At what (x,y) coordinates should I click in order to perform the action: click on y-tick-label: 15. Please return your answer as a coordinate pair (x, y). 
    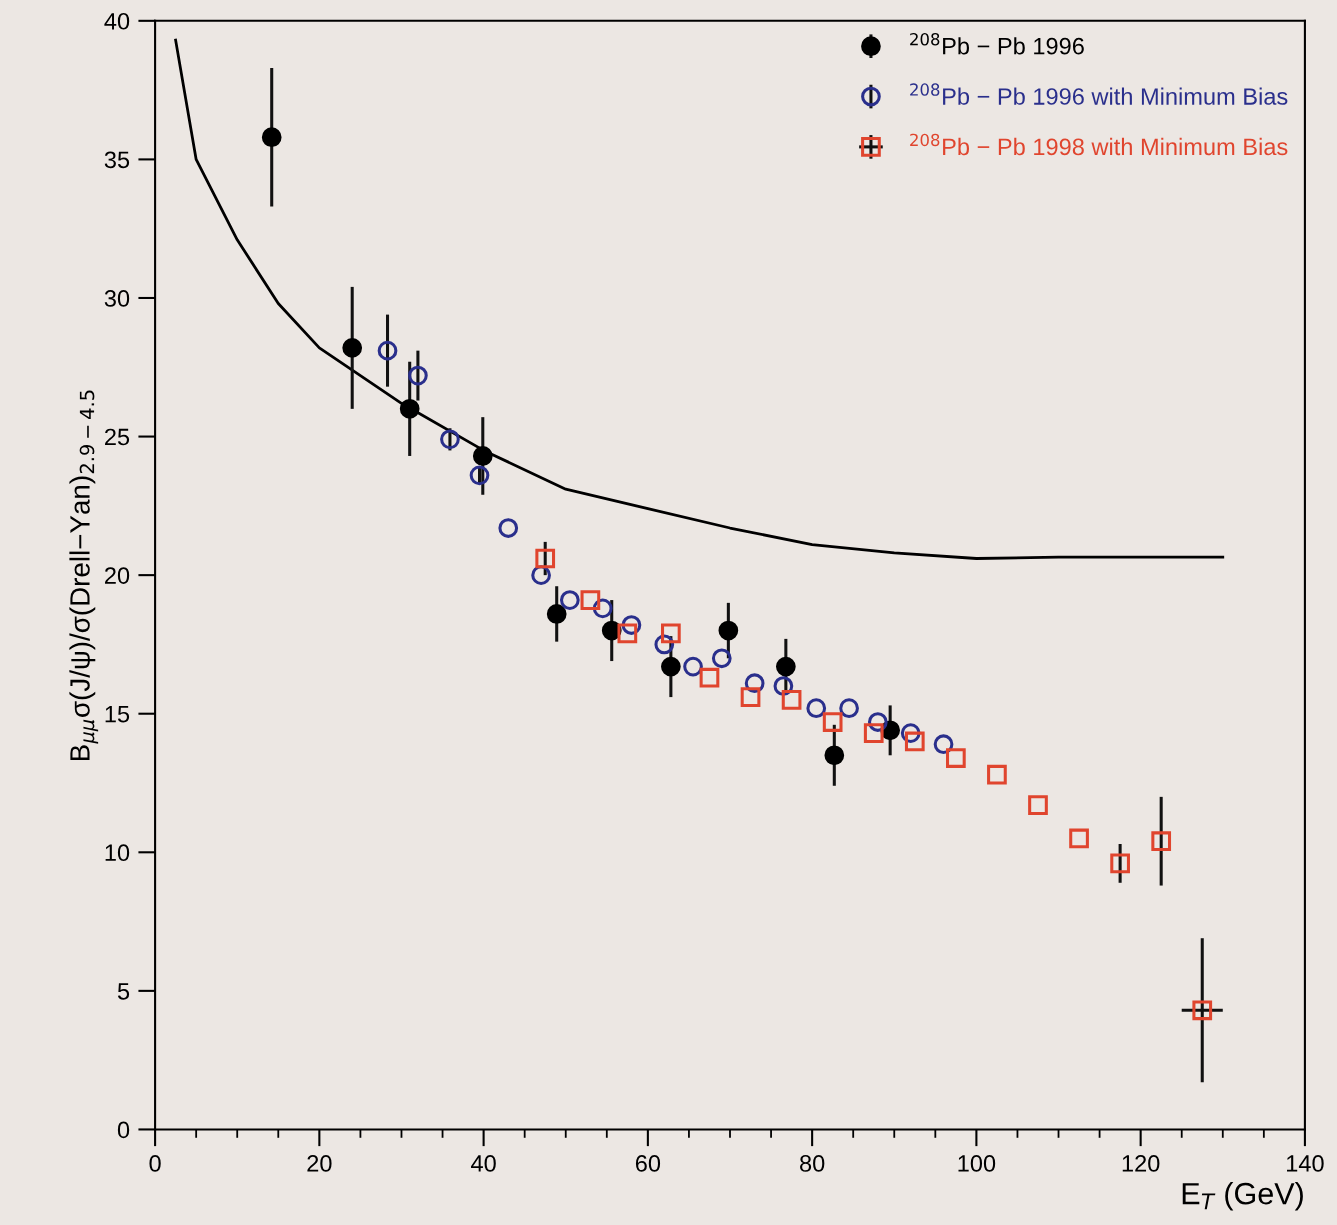
    Looking at the image, I should click on (117, 714).